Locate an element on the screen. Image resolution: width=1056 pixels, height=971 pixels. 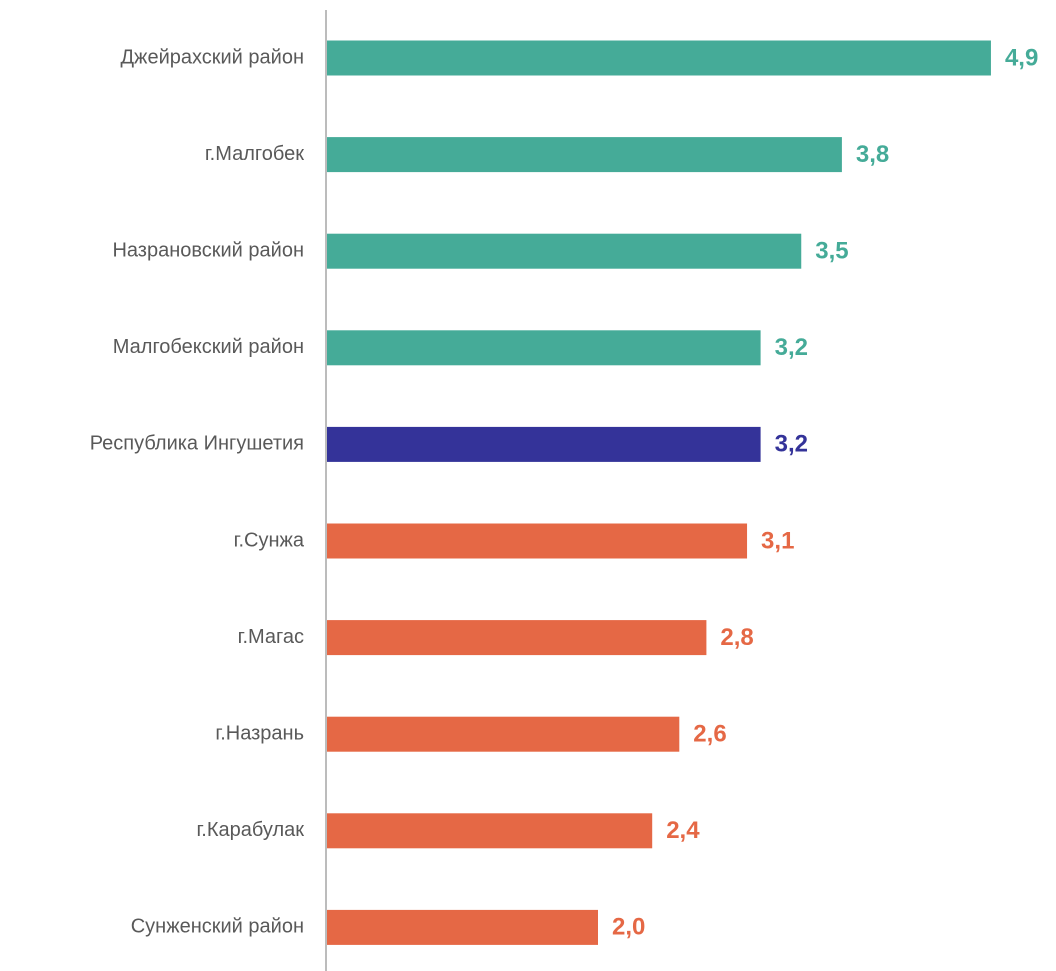
value-label: 3,1 is located at coordinates (777, 540).